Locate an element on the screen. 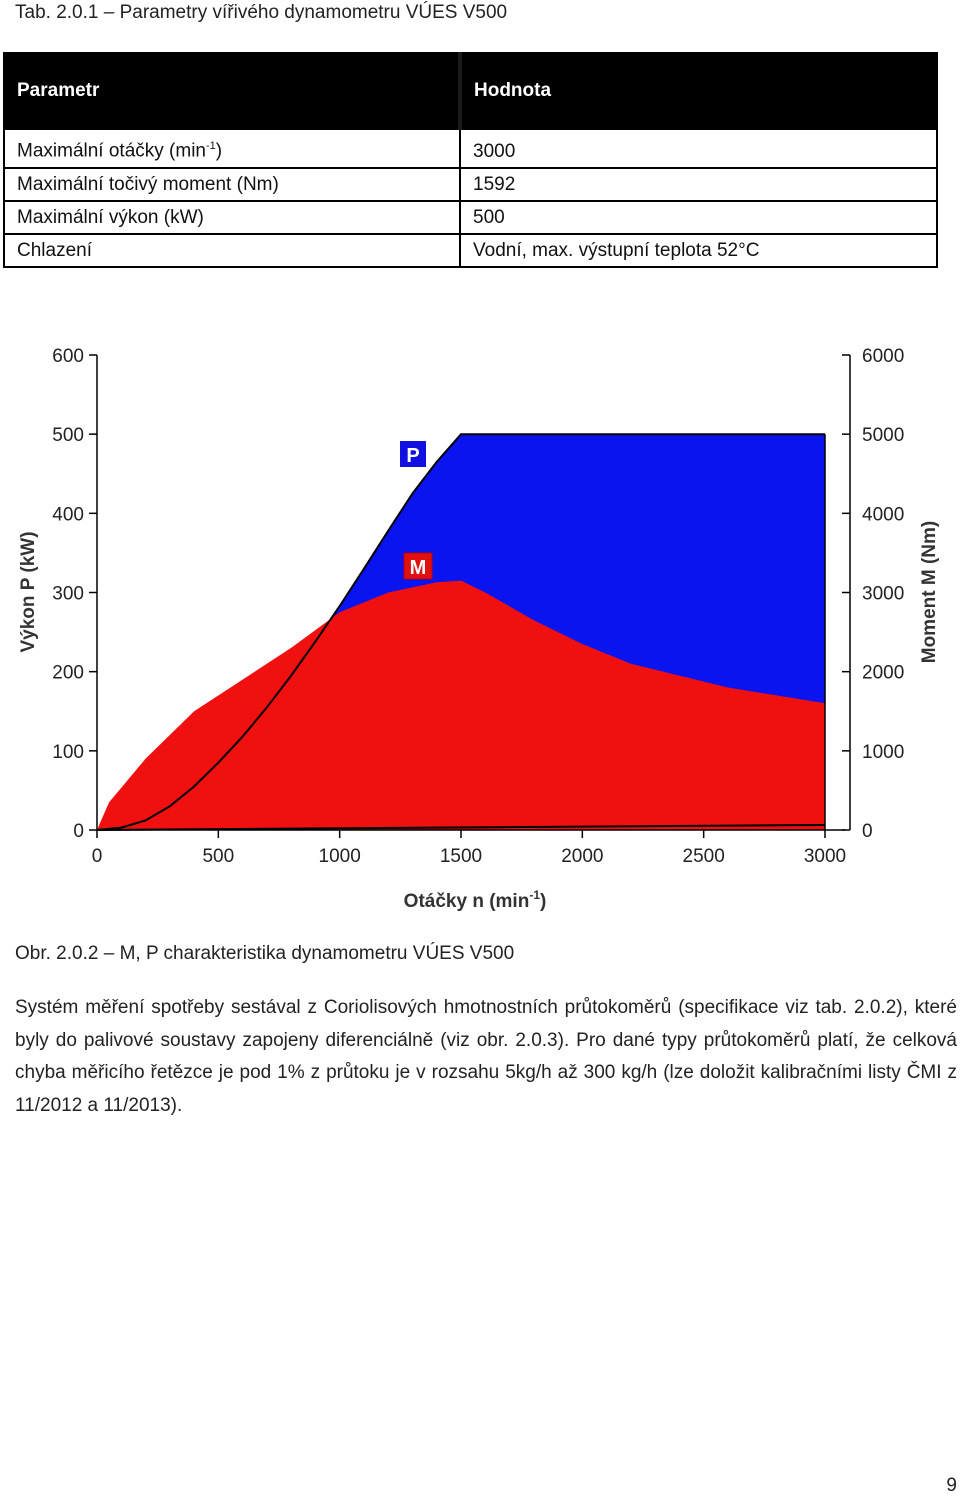 The image size is (960, 1498). param-cell: Maximální výkon (kW) is located at coordinates (232, 217).